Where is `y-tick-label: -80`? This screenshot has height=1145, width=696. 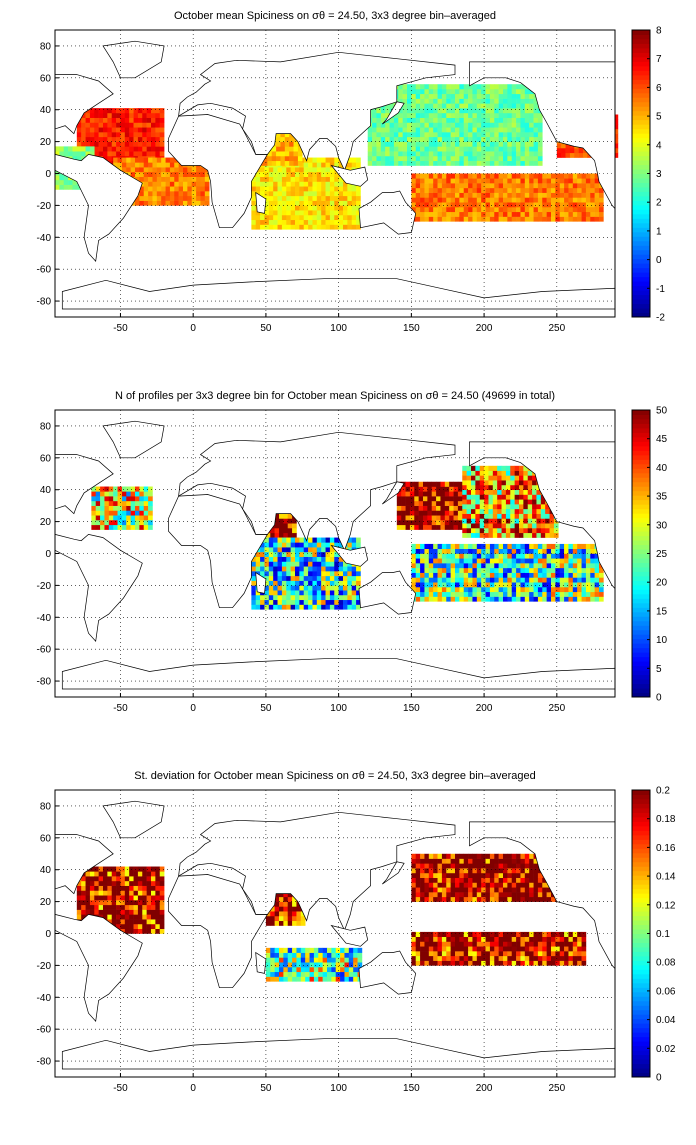 y-tick-label: -80 is located at coordinates (44, 302).